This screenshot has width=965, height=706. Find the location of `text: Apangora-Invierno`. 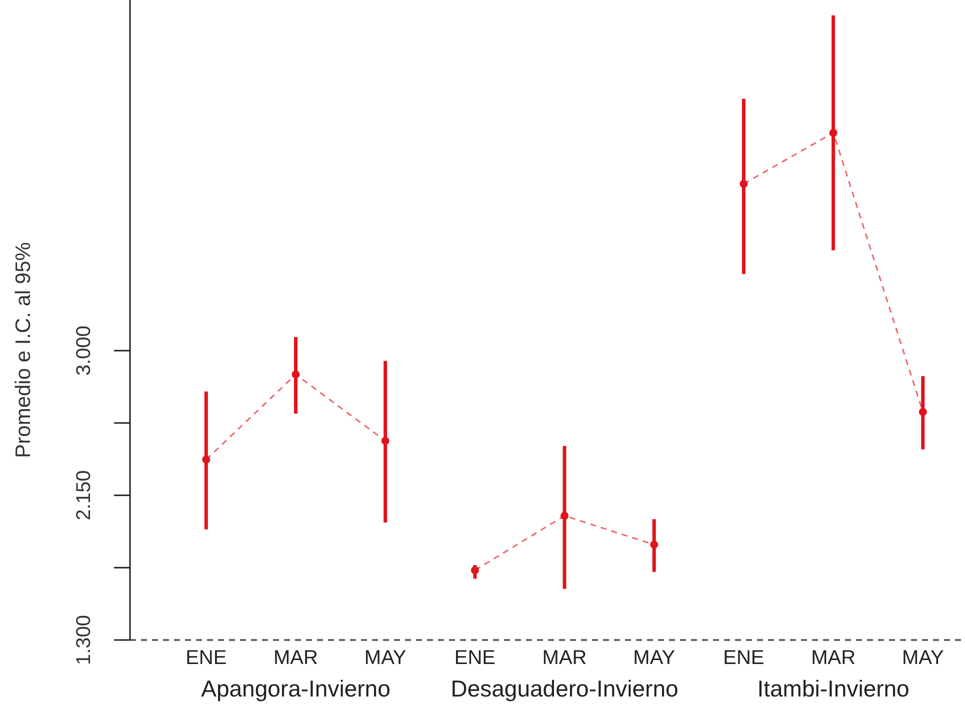

text: Apangora-Invierno is located at coordinates (295, 688).